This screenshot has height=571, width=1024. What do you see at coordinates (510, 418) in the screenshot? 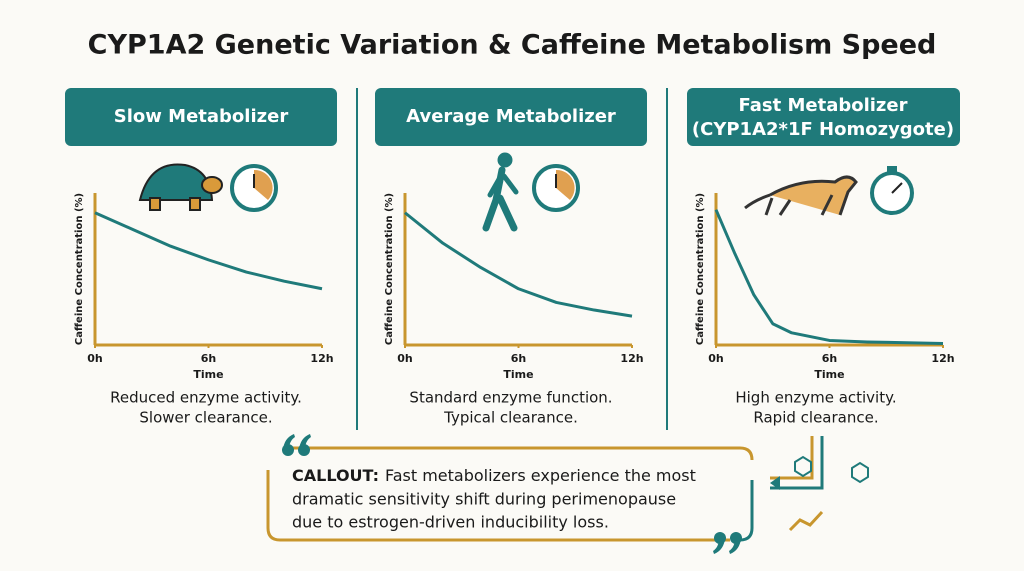
I see `caption: Typical clearance.` at bounding box center [510, 418].